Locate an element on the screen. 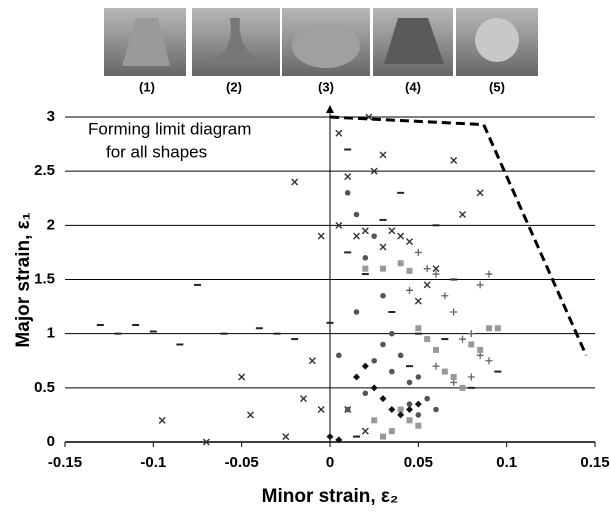  photo-label: (4) is located at coordinates (413, 86).